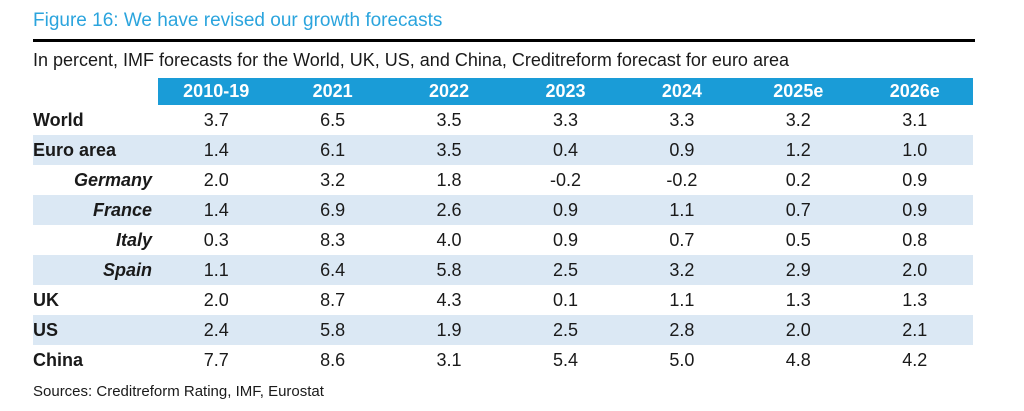 This screenshot has height=411, width=1024. What do you see at coordinates (122, 209) in the screenshot?
I see `row-label: France` at bounding box center [122, 209].